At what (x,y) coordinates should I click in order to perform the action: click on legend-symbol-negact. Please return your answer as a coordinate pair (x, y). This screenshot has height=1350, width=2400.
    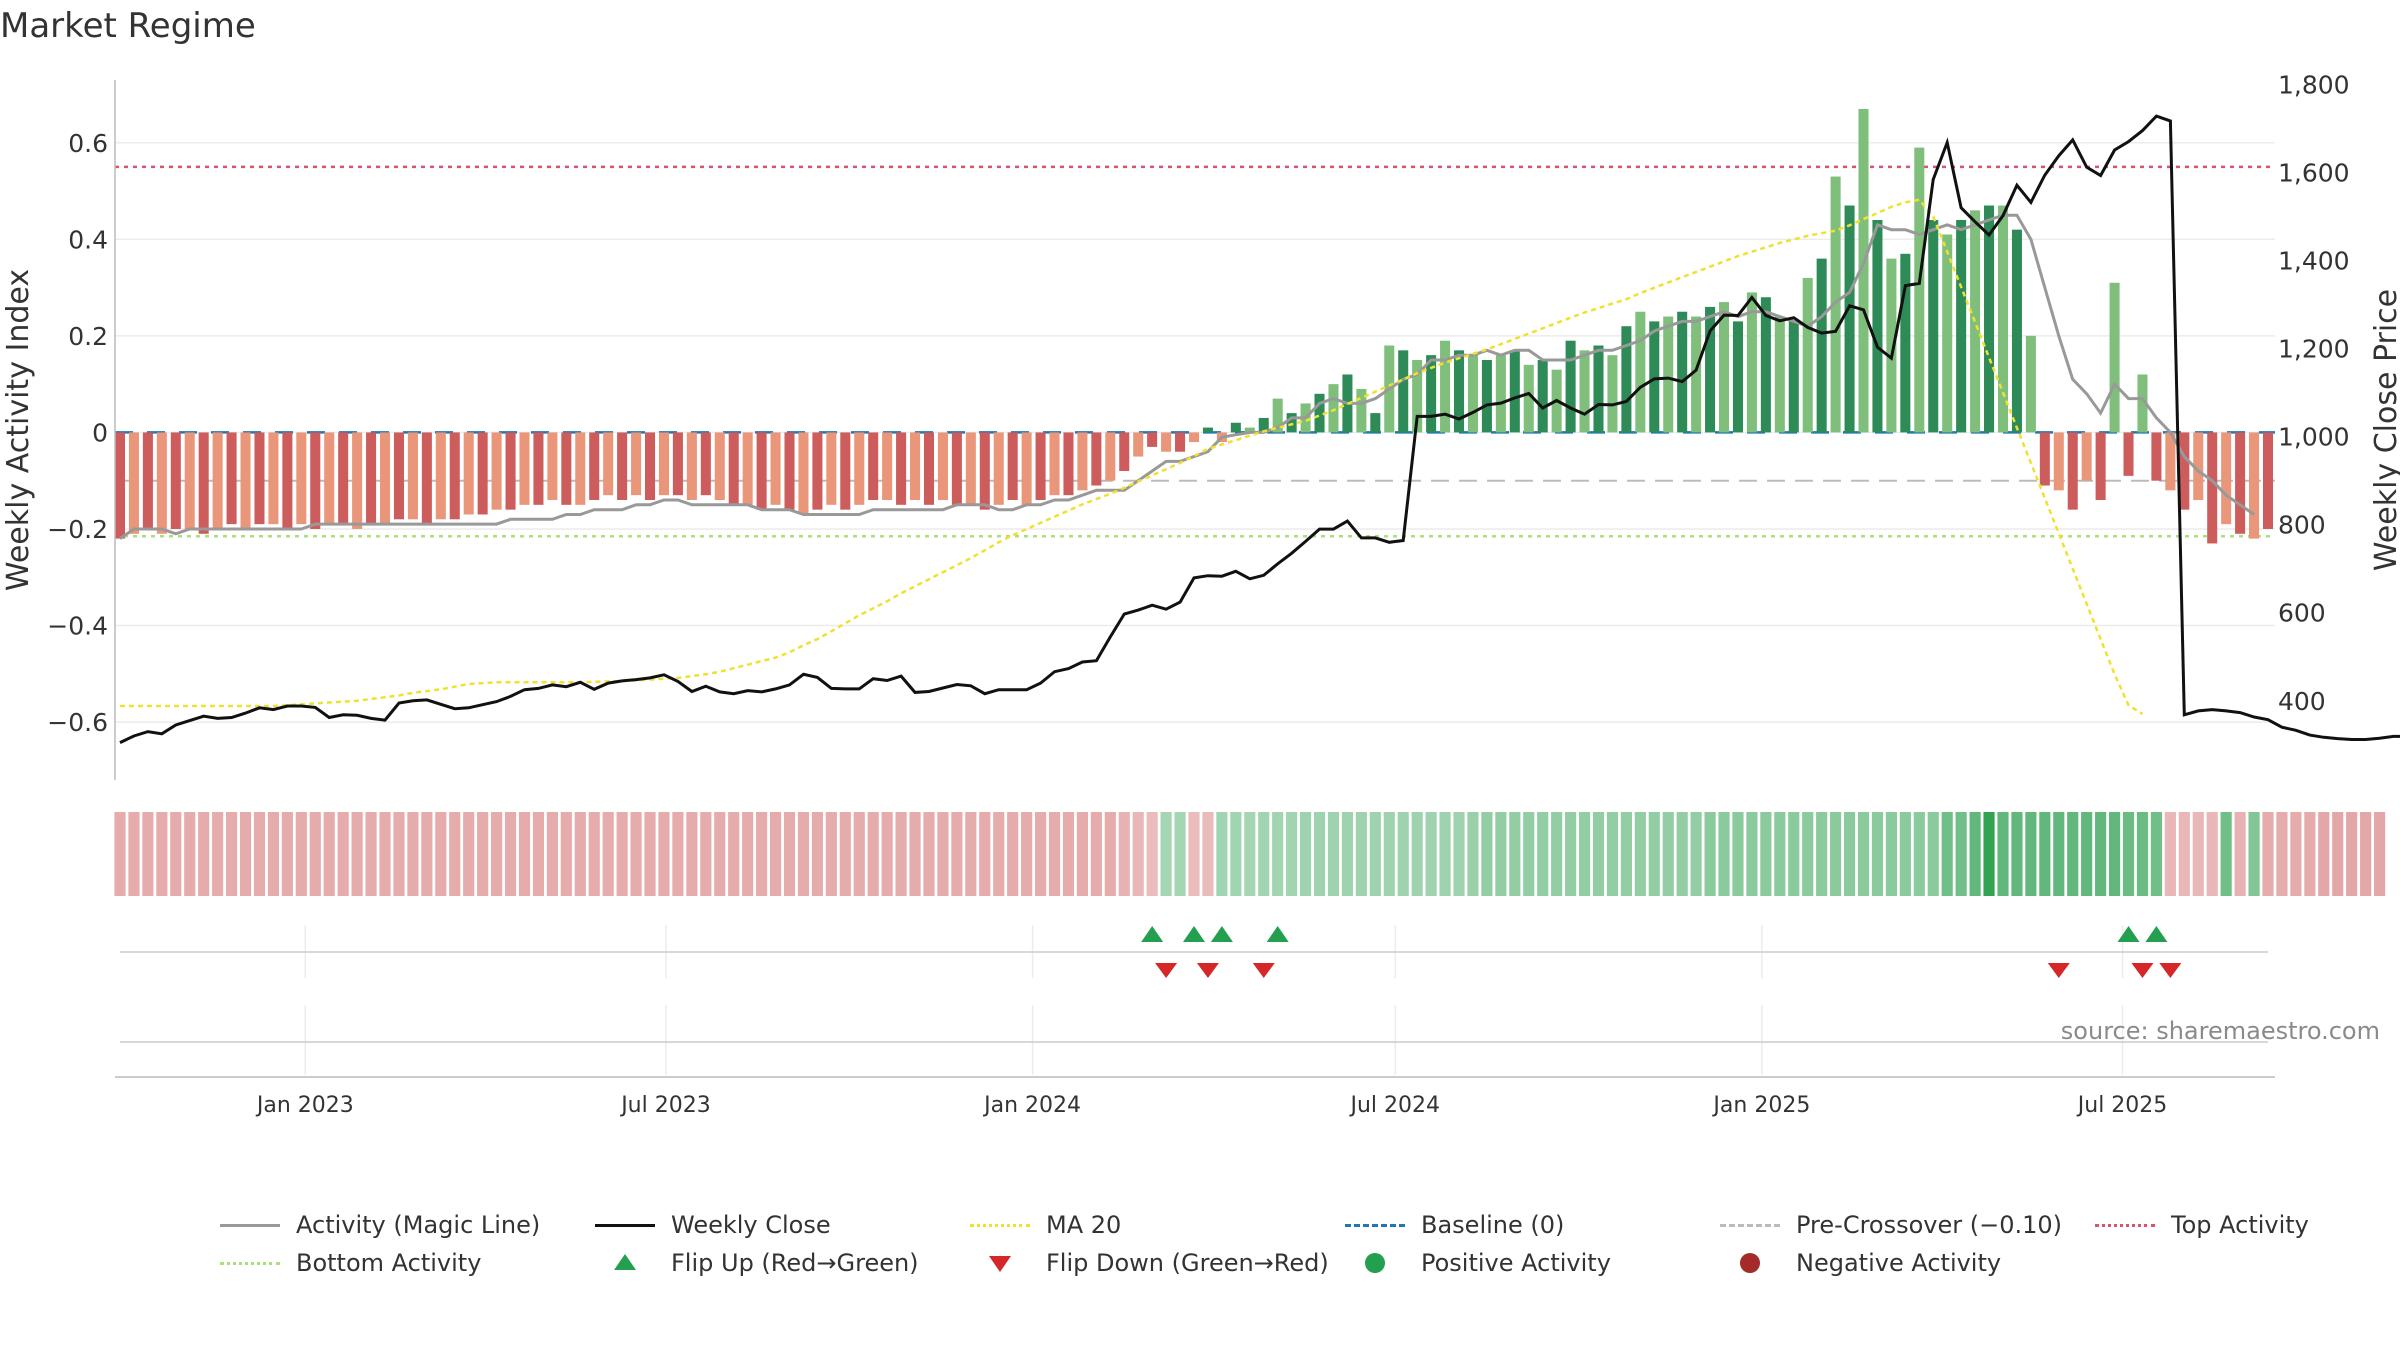
    Looking at the image, I should click on (1750, 1263).